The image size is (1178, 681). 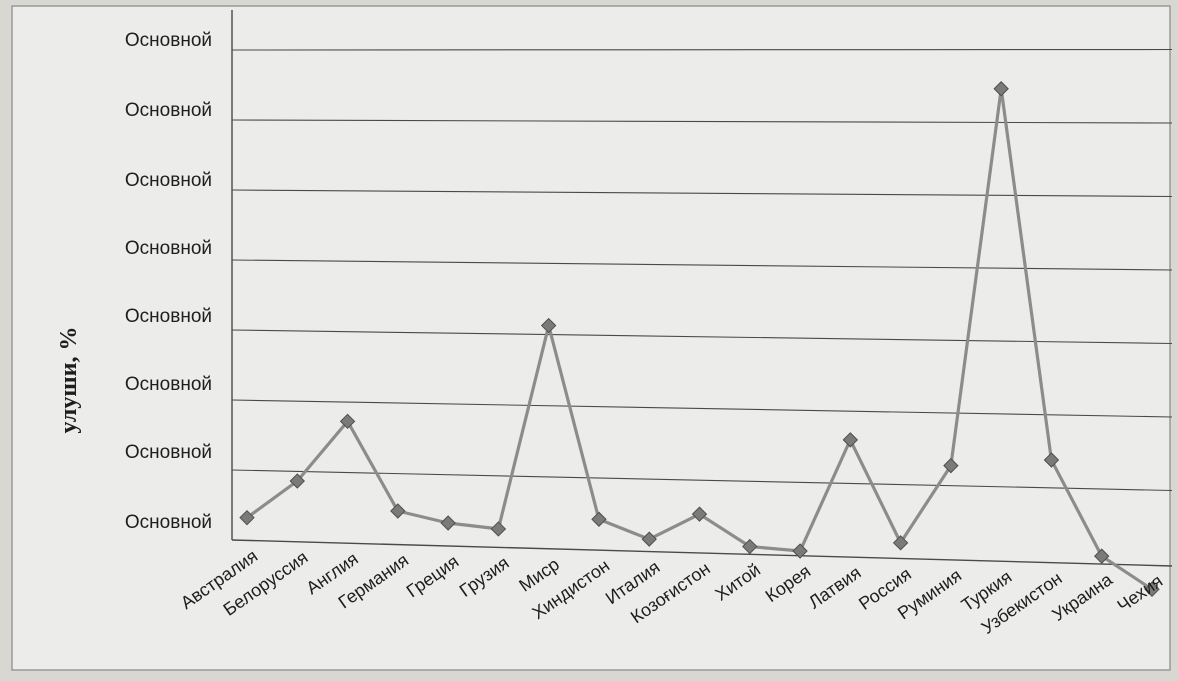 I want to click on y-tick-label-3: Основной, so click(x=168, y=180).